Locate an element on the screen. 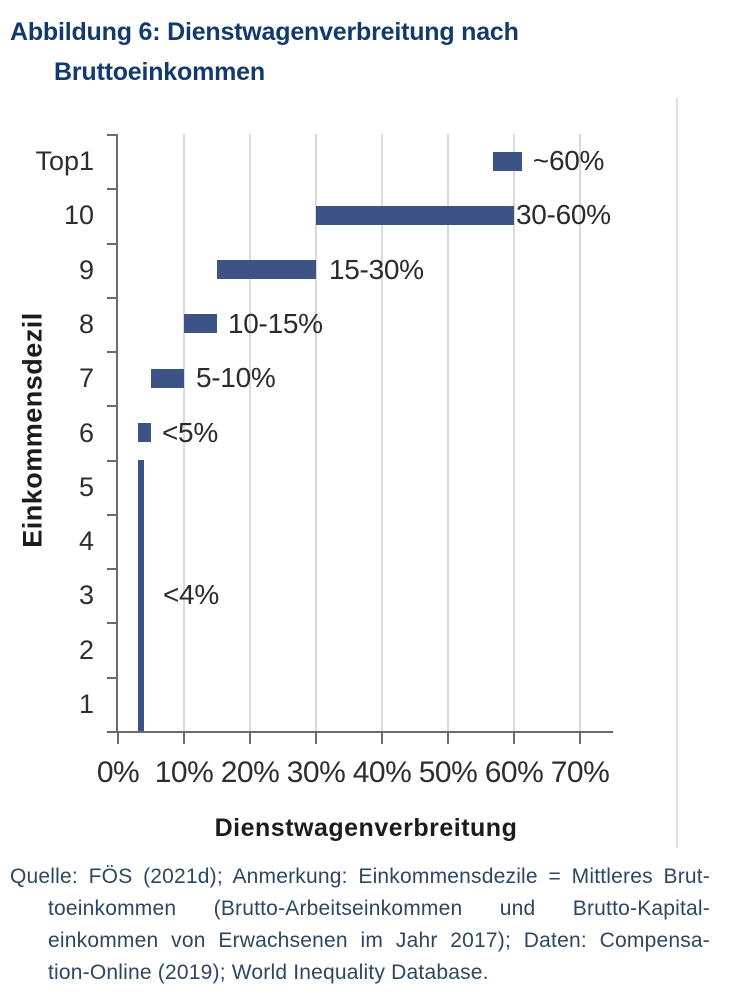 This screenshot has width=741, height=1000. bar-Top1 is located at coordinates (507, 161).